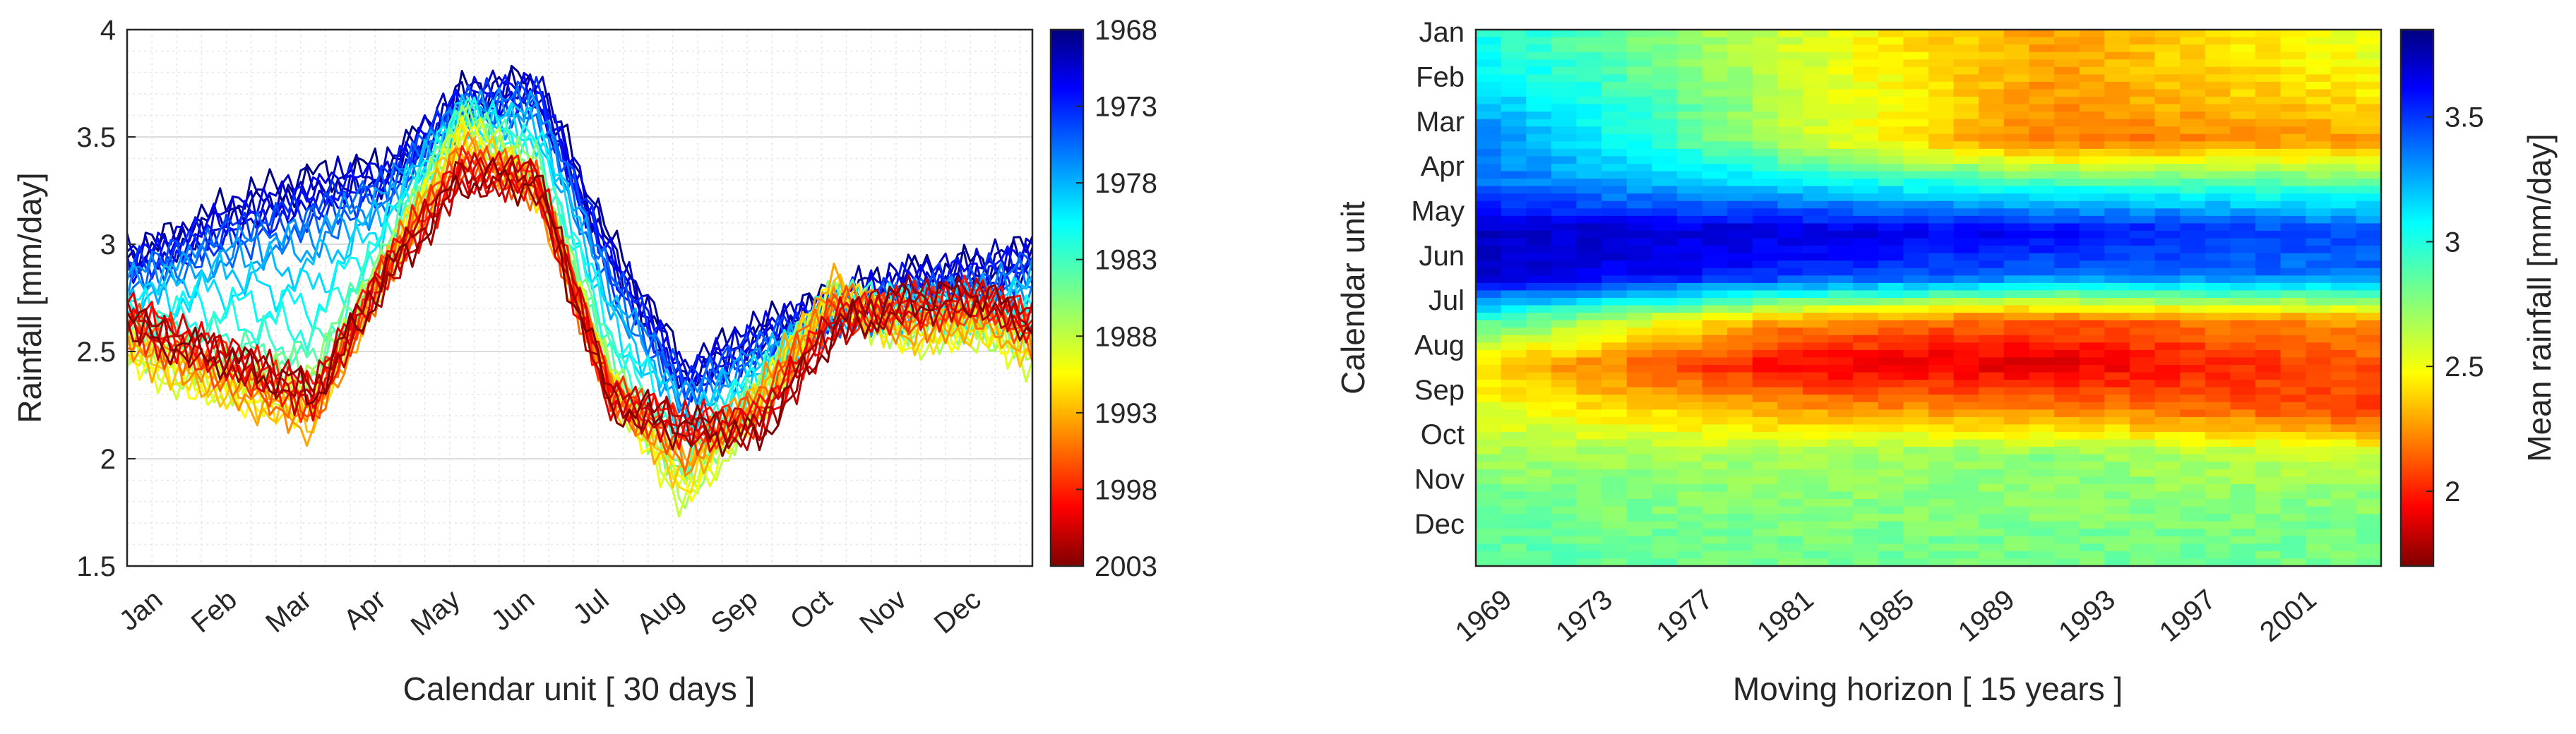 The width and height of the screenshot is (2576, 734). I want to click on right-x-tick-labels: 1969 1973 1977 1981 1985 1989 1993 1997 2001, so click(1886, 616).